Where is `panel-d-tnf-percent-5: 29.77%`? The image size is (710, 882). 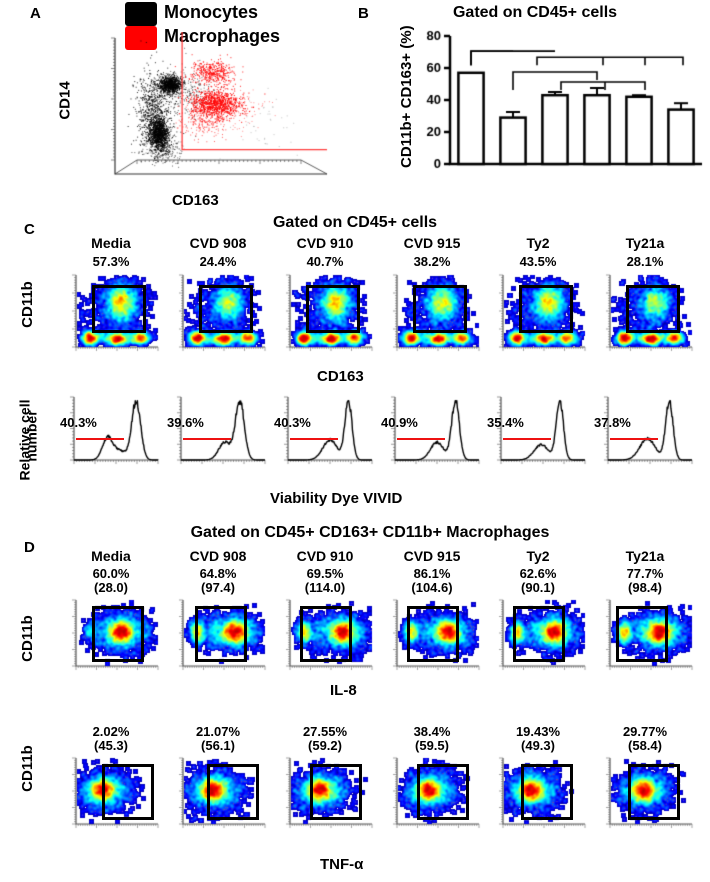 panel-d-tnf-percent-5: 29.77% is located at coordinates (645, 731).